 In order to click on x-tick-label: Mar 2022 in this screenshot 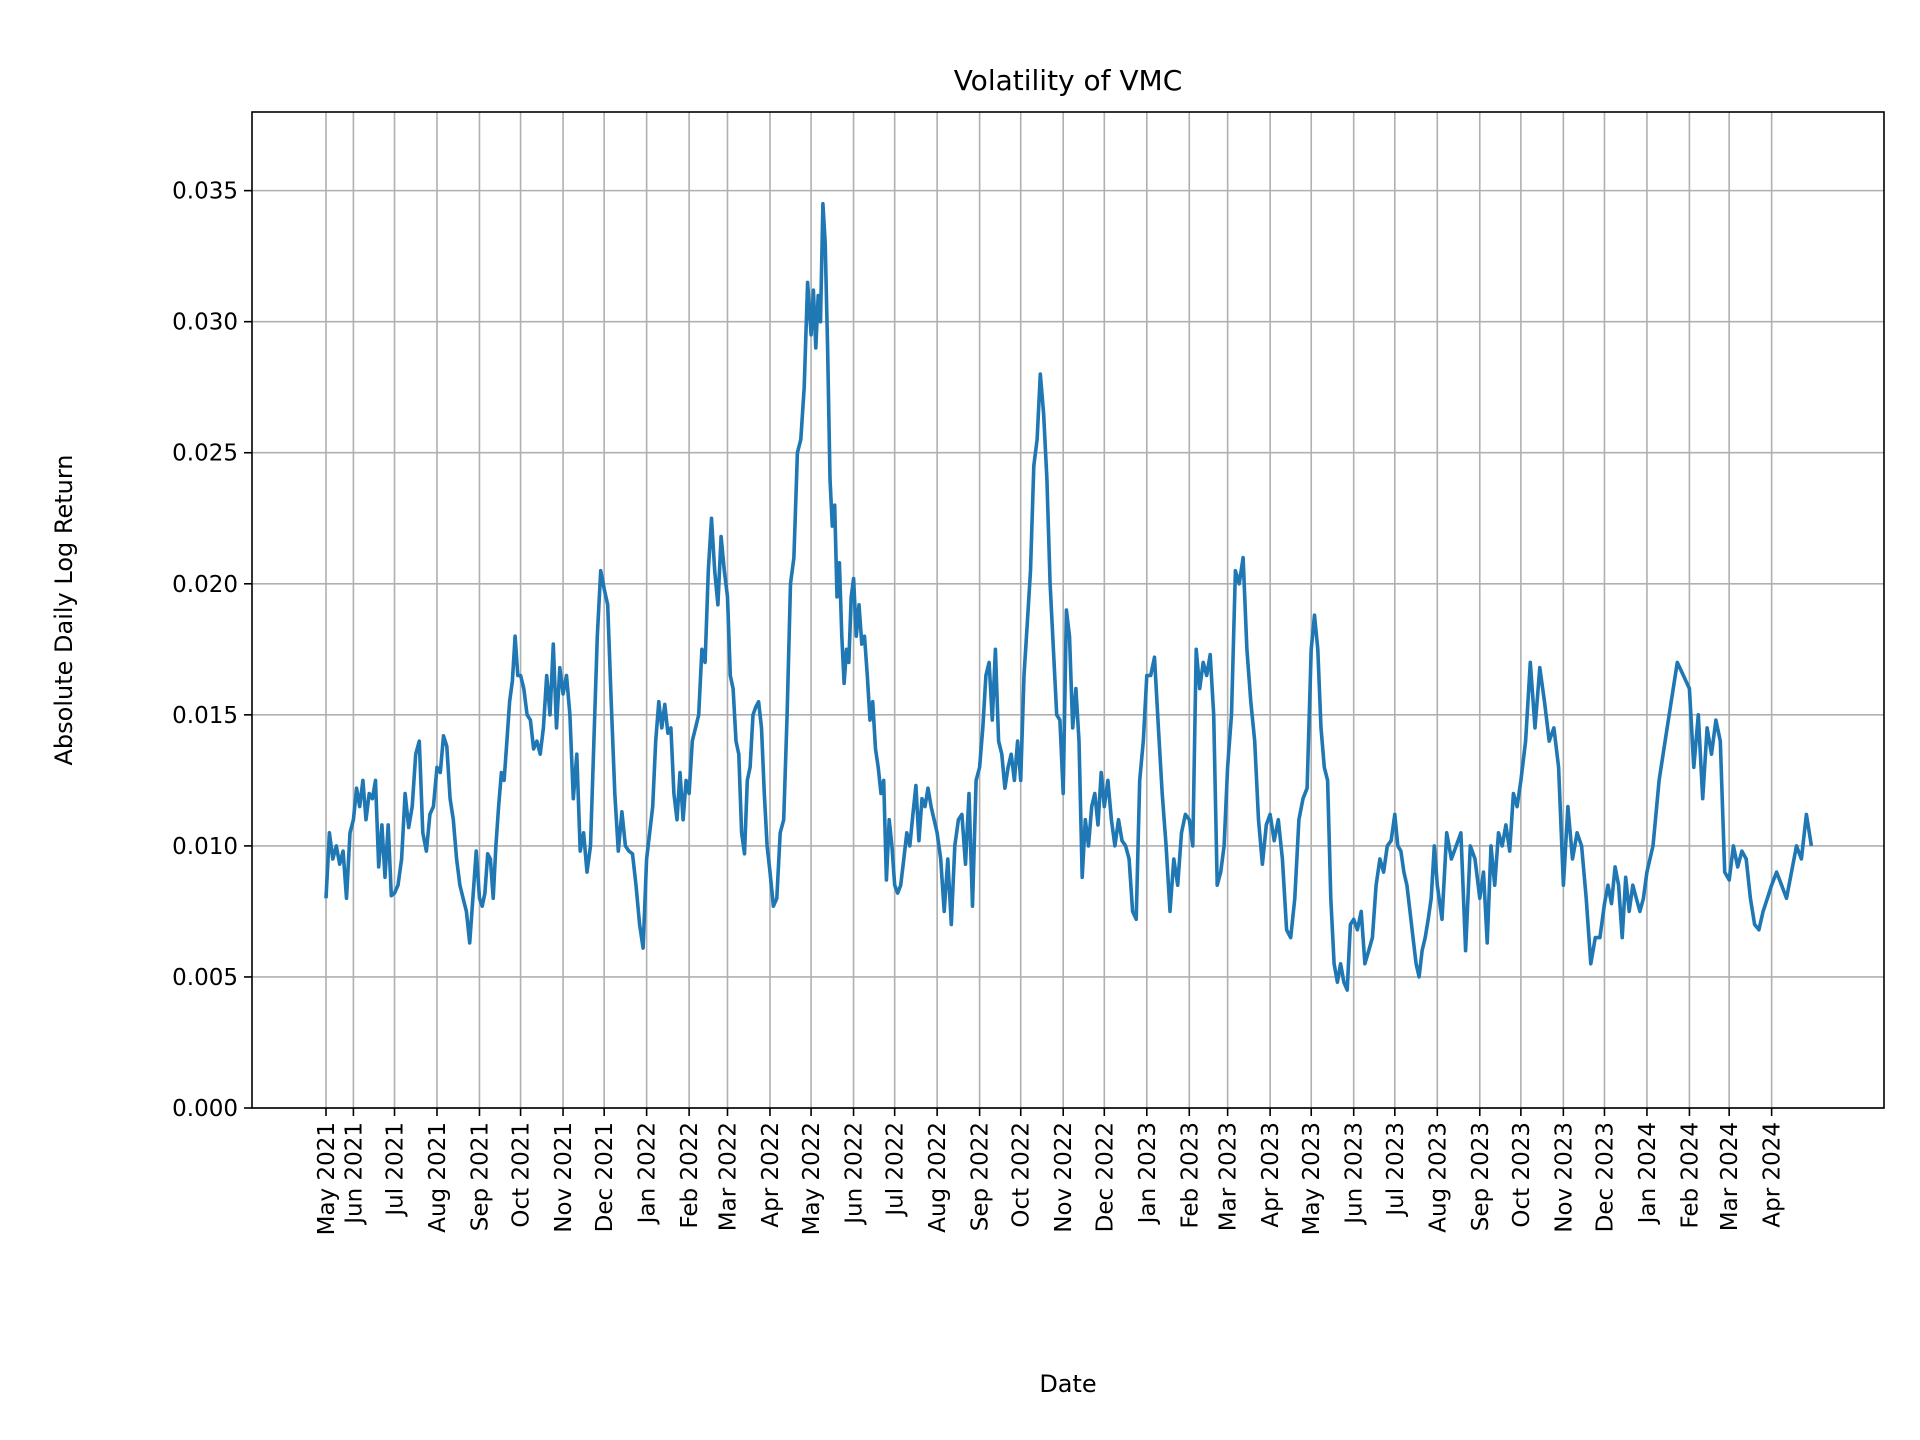, I will do `click(728, 1176)`.